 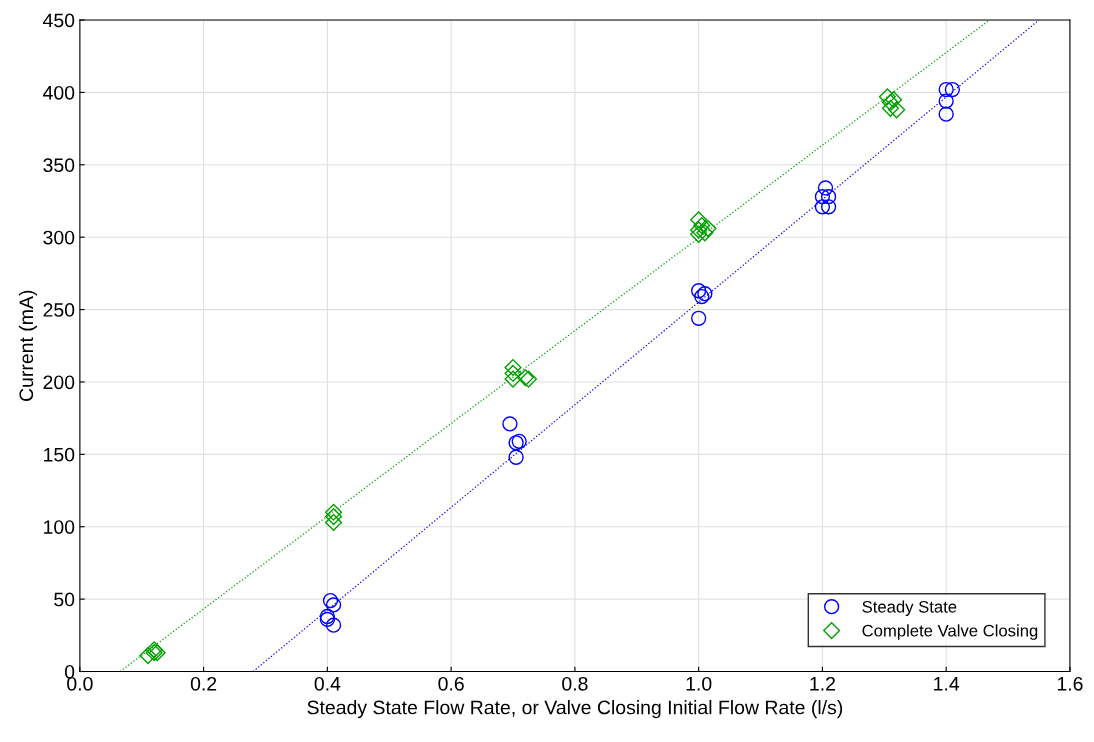 I want to click on y-tick-label: 250, so click(x=59, y=310).